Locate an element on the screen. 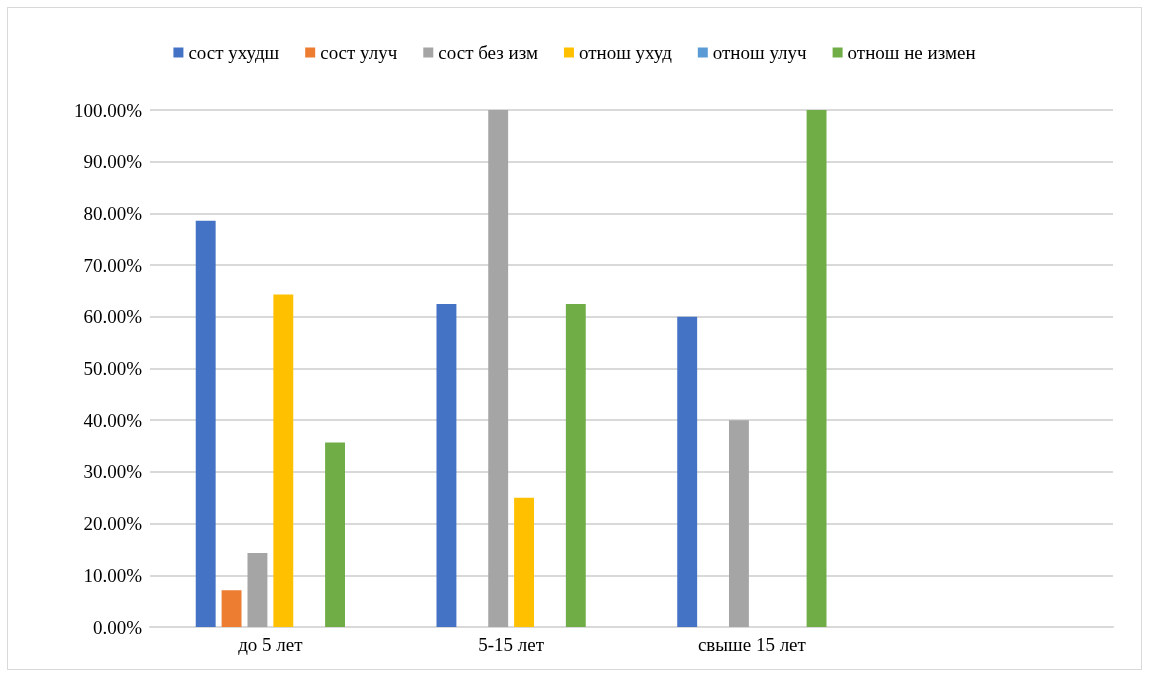  y-tick-label: 60.00% is located at coordinates (113, 317).